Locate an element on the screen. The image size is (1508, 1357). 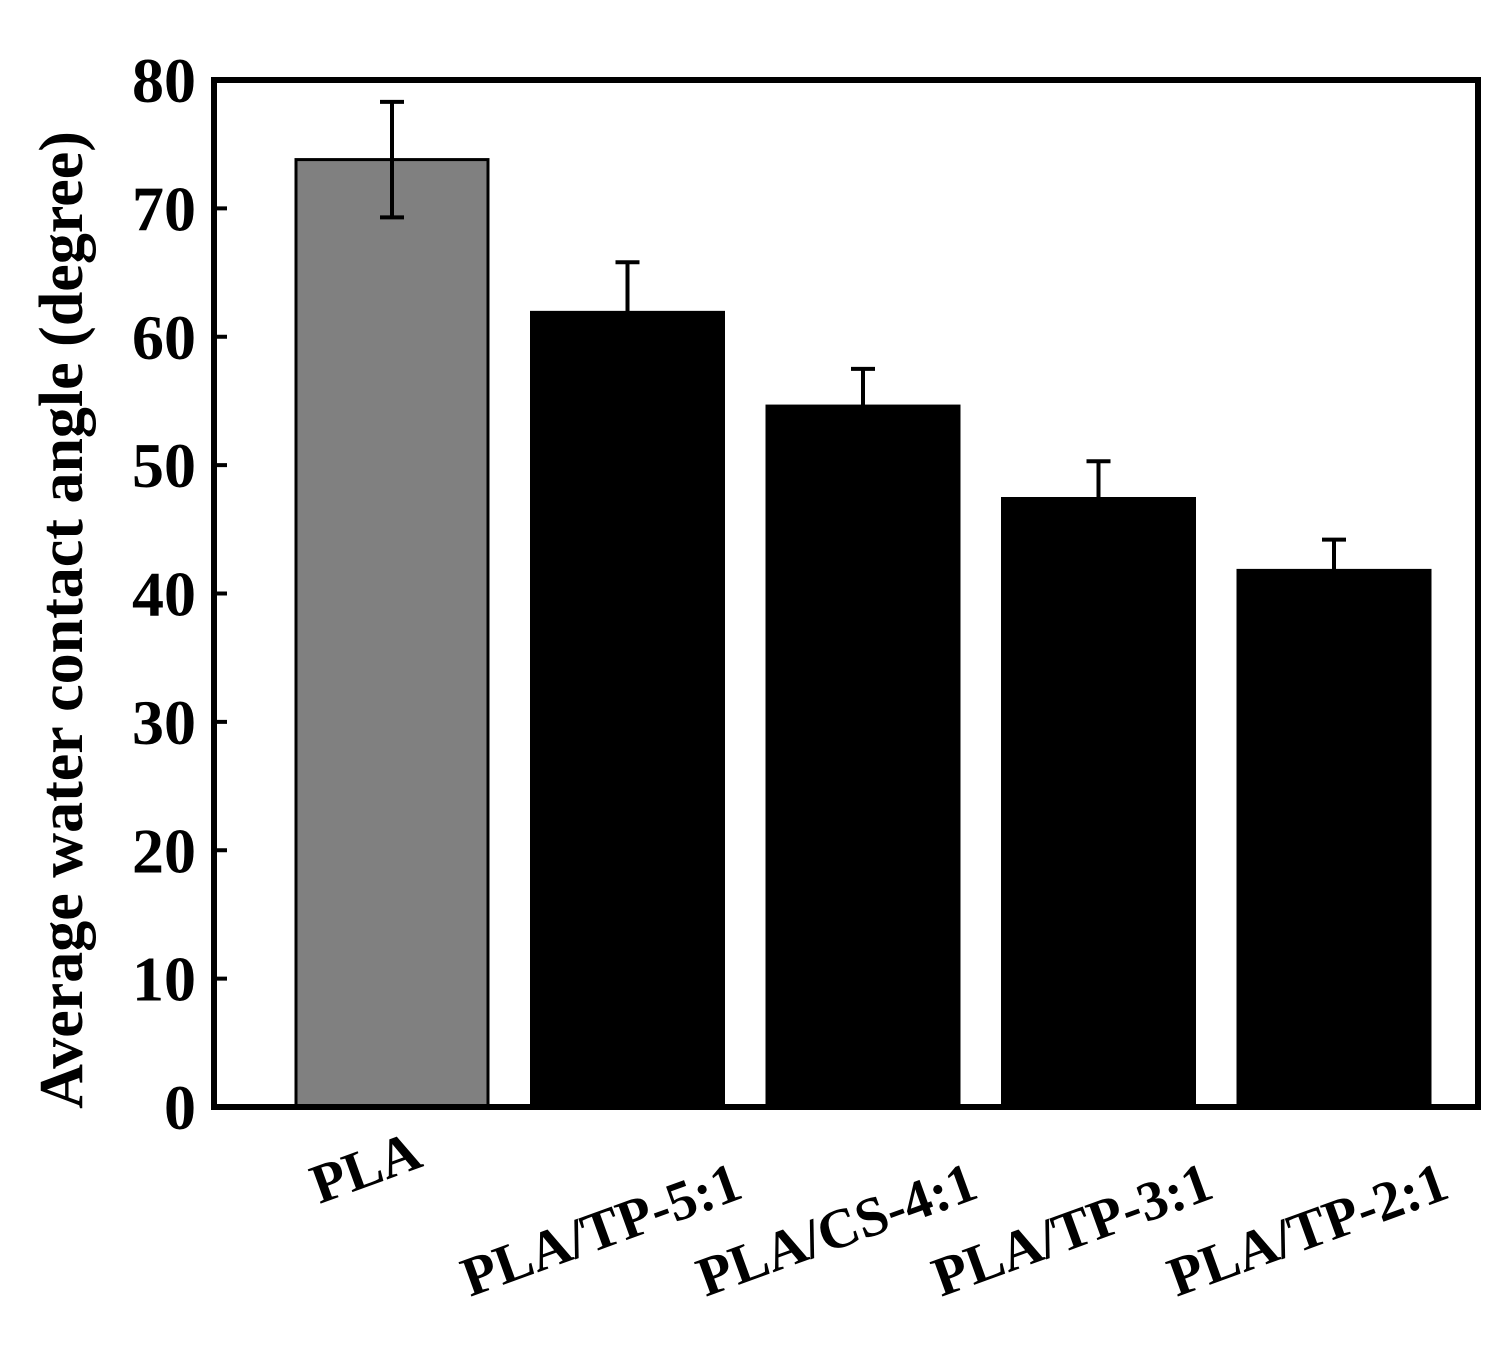
x-tick-label-1: PLA is located at coordinates (366, 1168).